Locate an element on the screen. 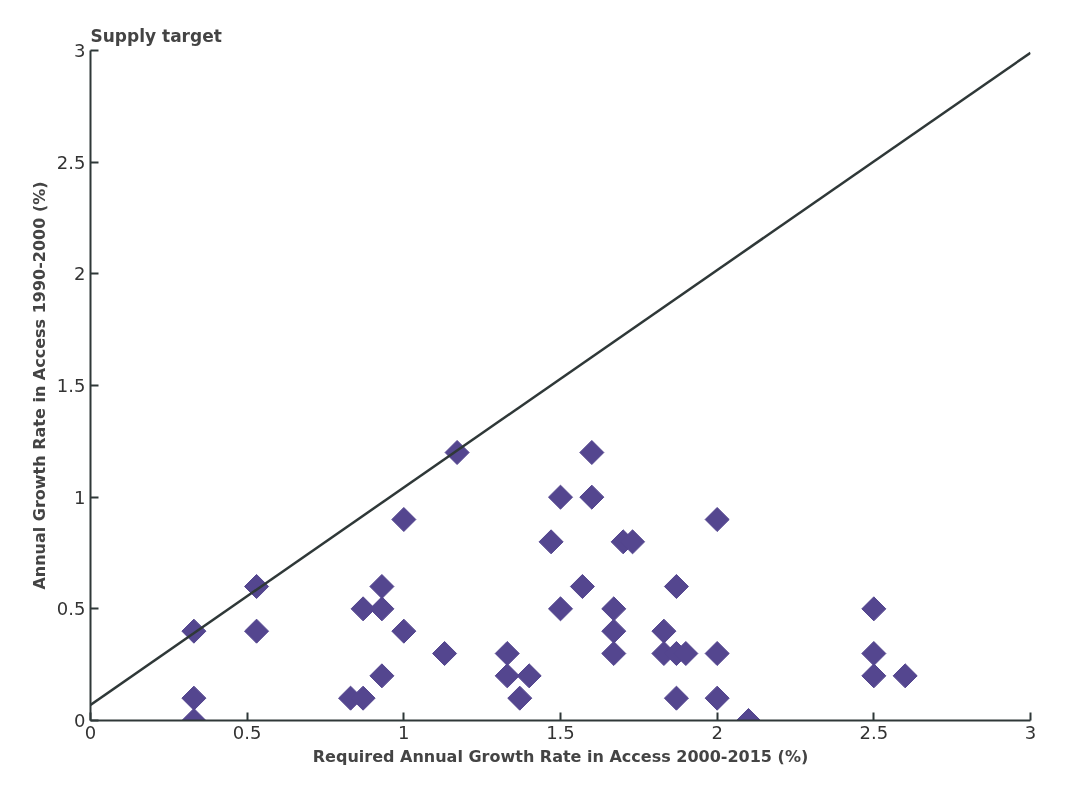  y-tick-label: 0.5 is located at coordinates (71, 609).